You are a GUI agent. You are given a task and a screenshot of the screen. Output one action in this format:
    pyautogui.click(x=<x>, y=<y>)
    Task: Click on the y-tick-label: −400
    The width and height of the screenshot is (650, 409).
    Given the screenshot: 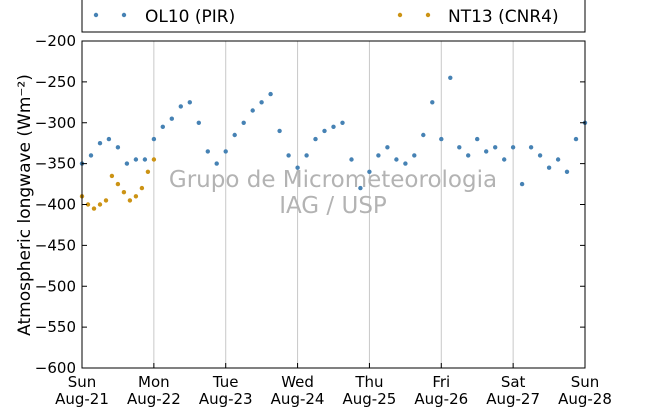 What is the action you would take?
    pyautogui.click(x=55, y=205)
    